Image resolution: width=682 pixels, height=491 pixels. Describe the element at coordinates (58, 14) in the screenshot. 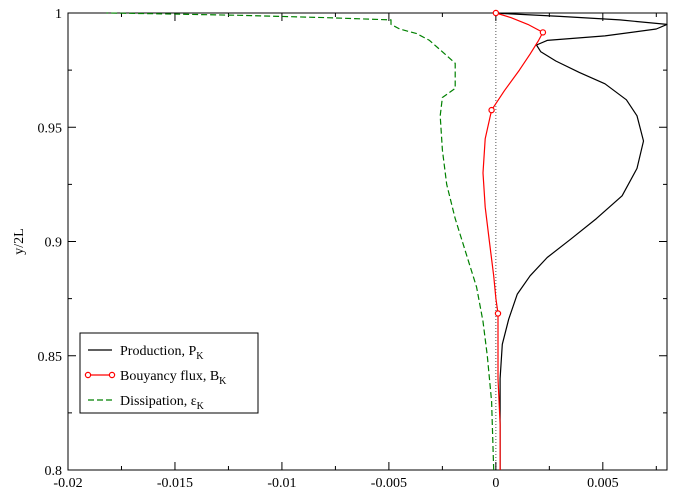

I see `y-tick-label: 1` at that location.